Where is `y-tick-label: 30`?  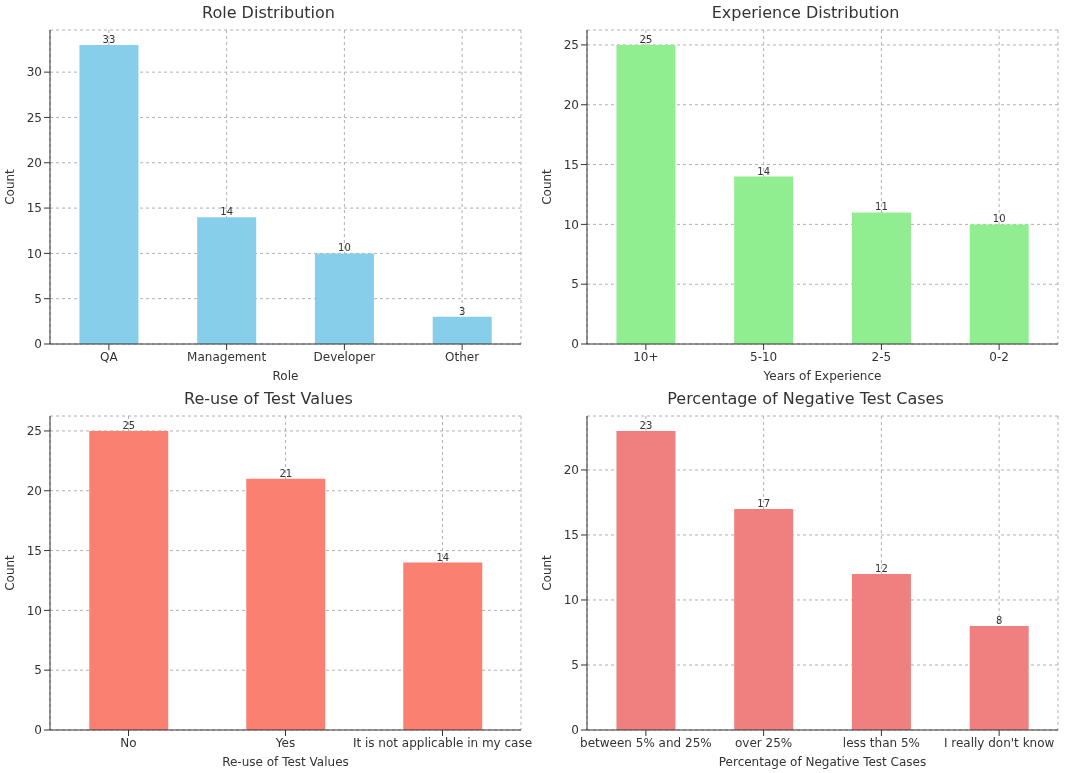
y-tick-label: 30 is located at coordinates (34, 72).